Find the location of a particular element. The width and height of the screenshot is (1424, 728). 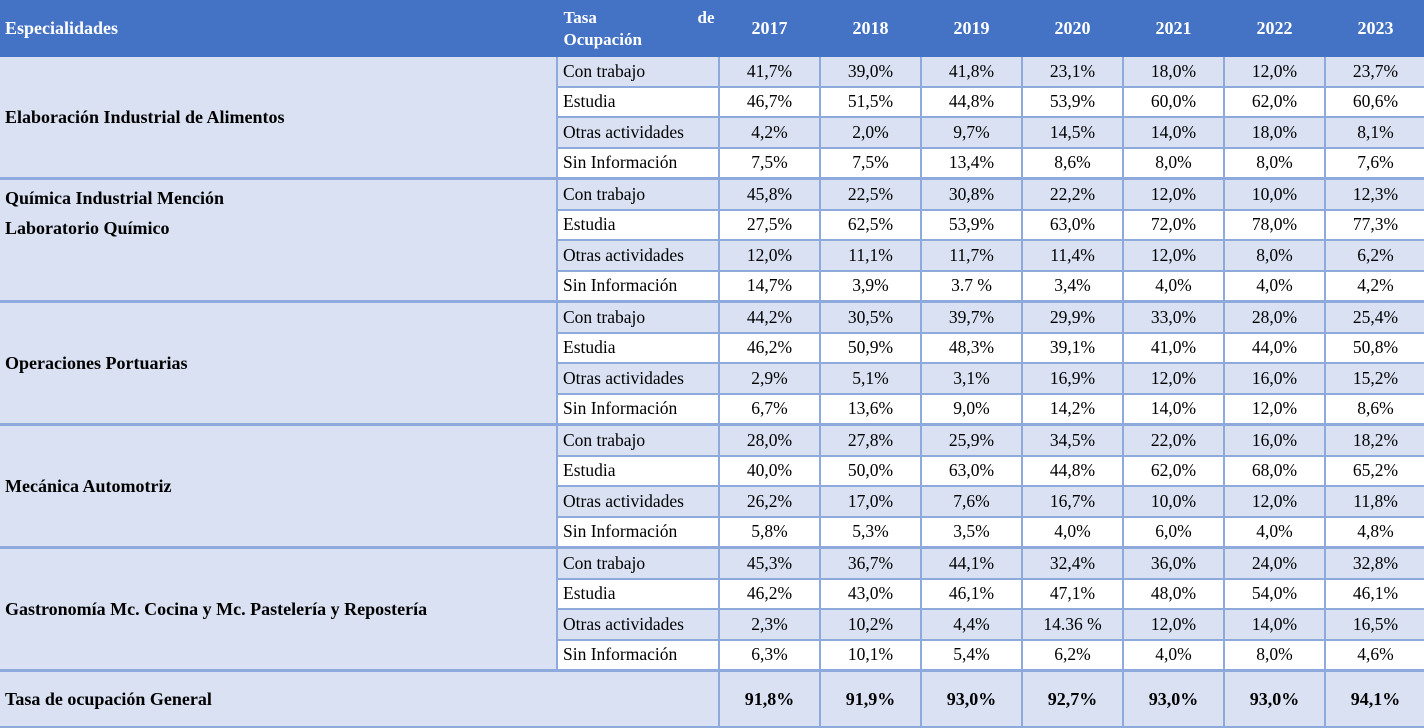

rate-value: 5,1% is located at coordinates (871, 379).